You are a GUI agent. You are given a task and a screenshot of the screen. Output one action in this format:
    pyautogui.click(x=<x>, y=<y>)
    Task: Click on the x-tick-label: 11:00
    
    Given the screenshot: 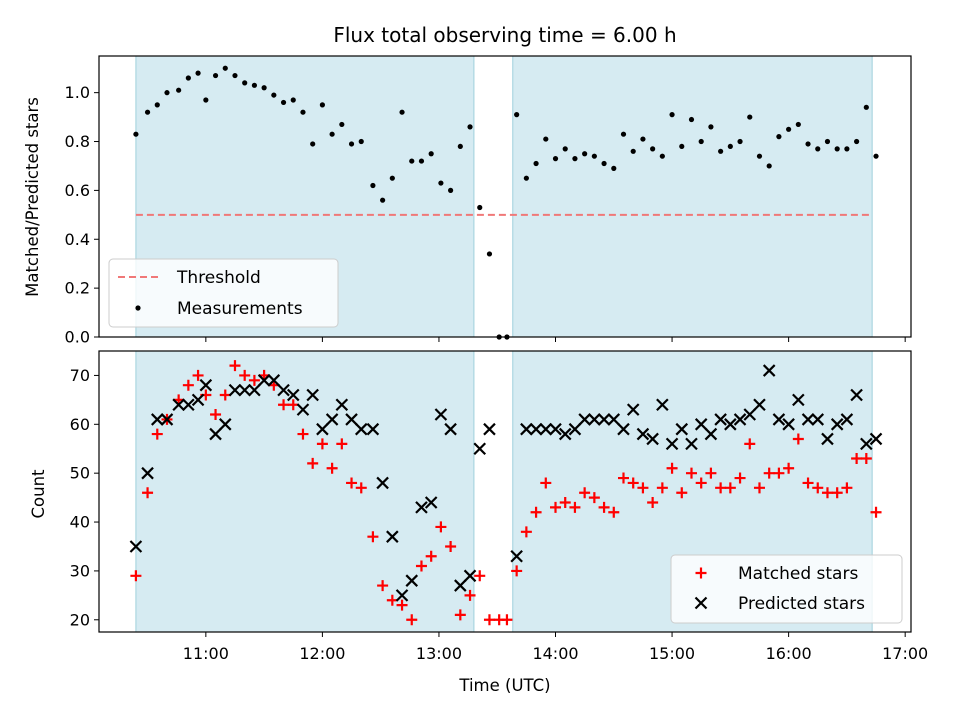 What is the action you would take?
    pyautogui.click(x=206, y=653)
    